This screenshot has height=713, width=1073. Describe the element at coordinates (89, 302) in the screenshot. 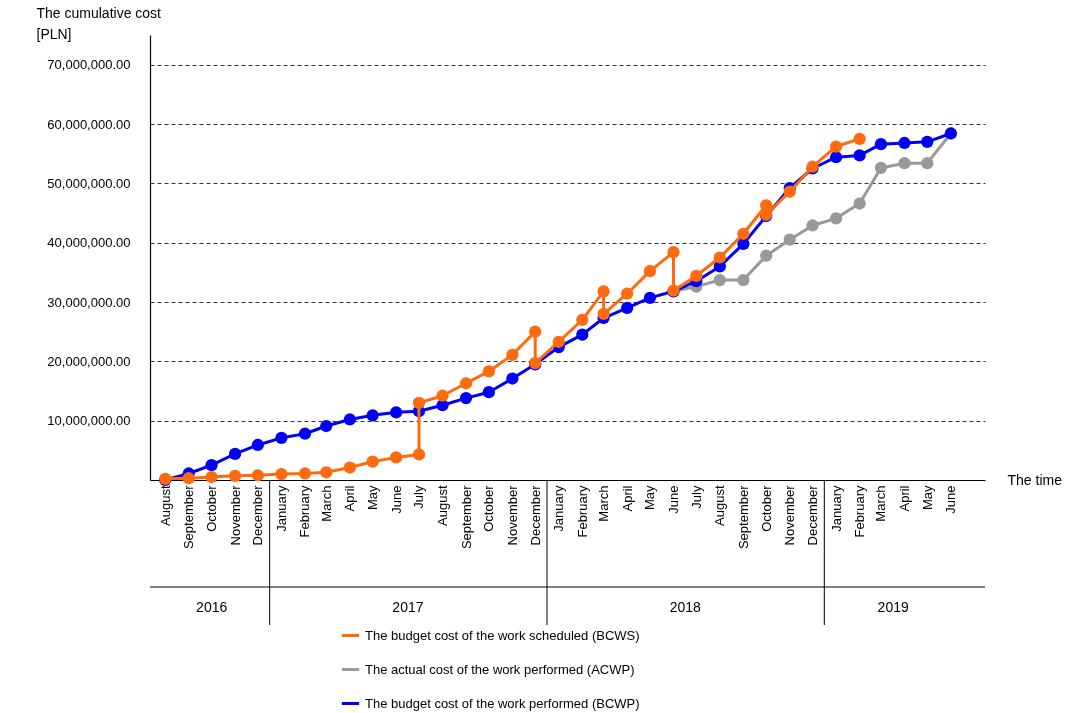

I see `y-tick-label: 30,000,000.00` at that location.